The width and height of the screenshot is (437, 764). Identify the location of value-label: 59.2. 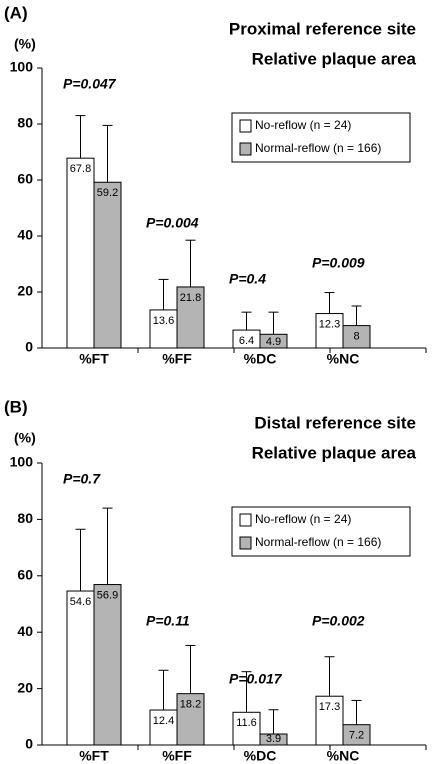
(107, 193).